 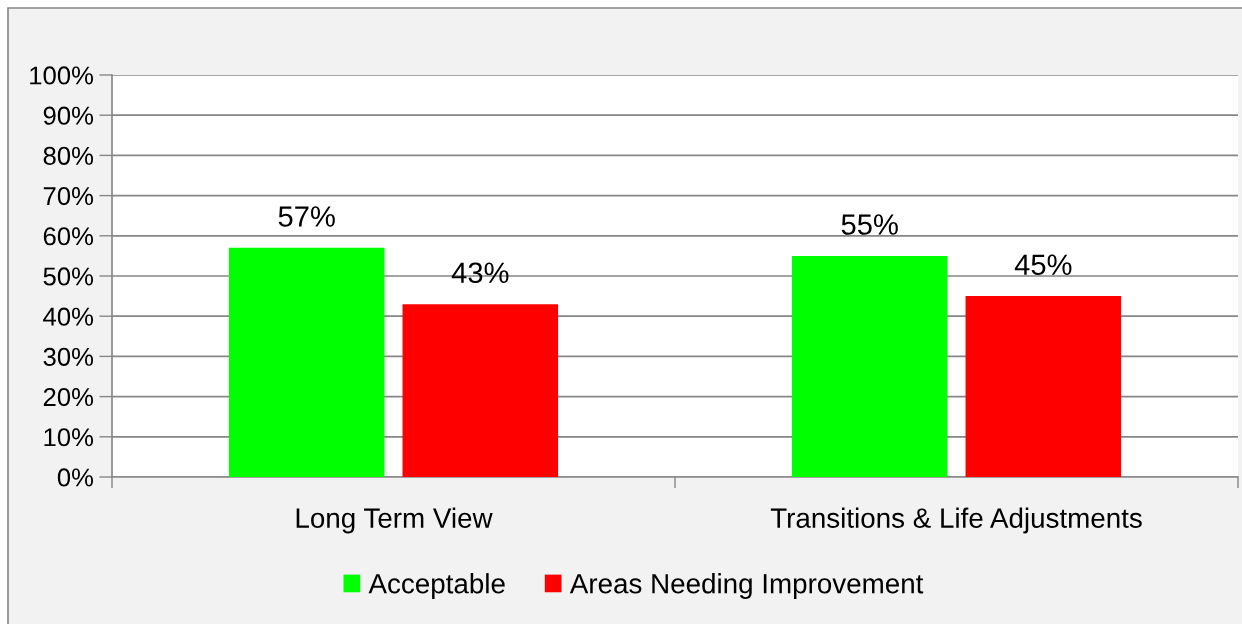 I want to click on legend-label: Areas Needing Improvement, so click(x=746, y=586).